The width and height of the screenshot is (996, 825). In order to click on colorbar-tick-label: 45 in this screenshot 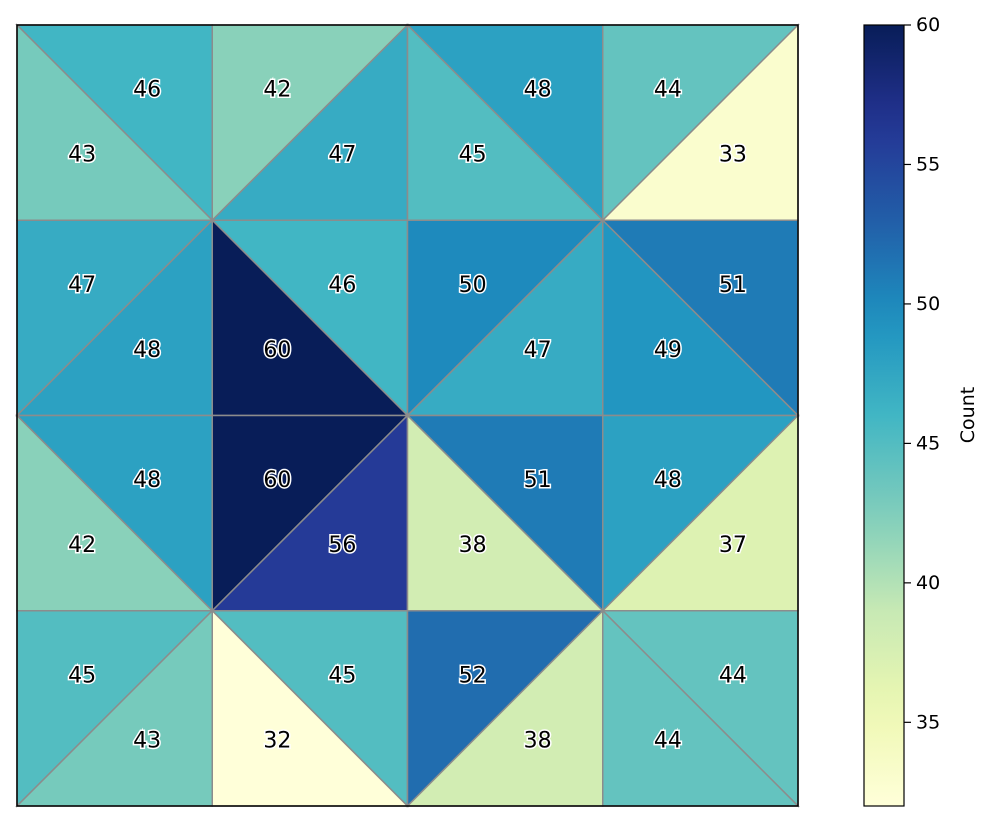, I will do `click(928, 443)`.